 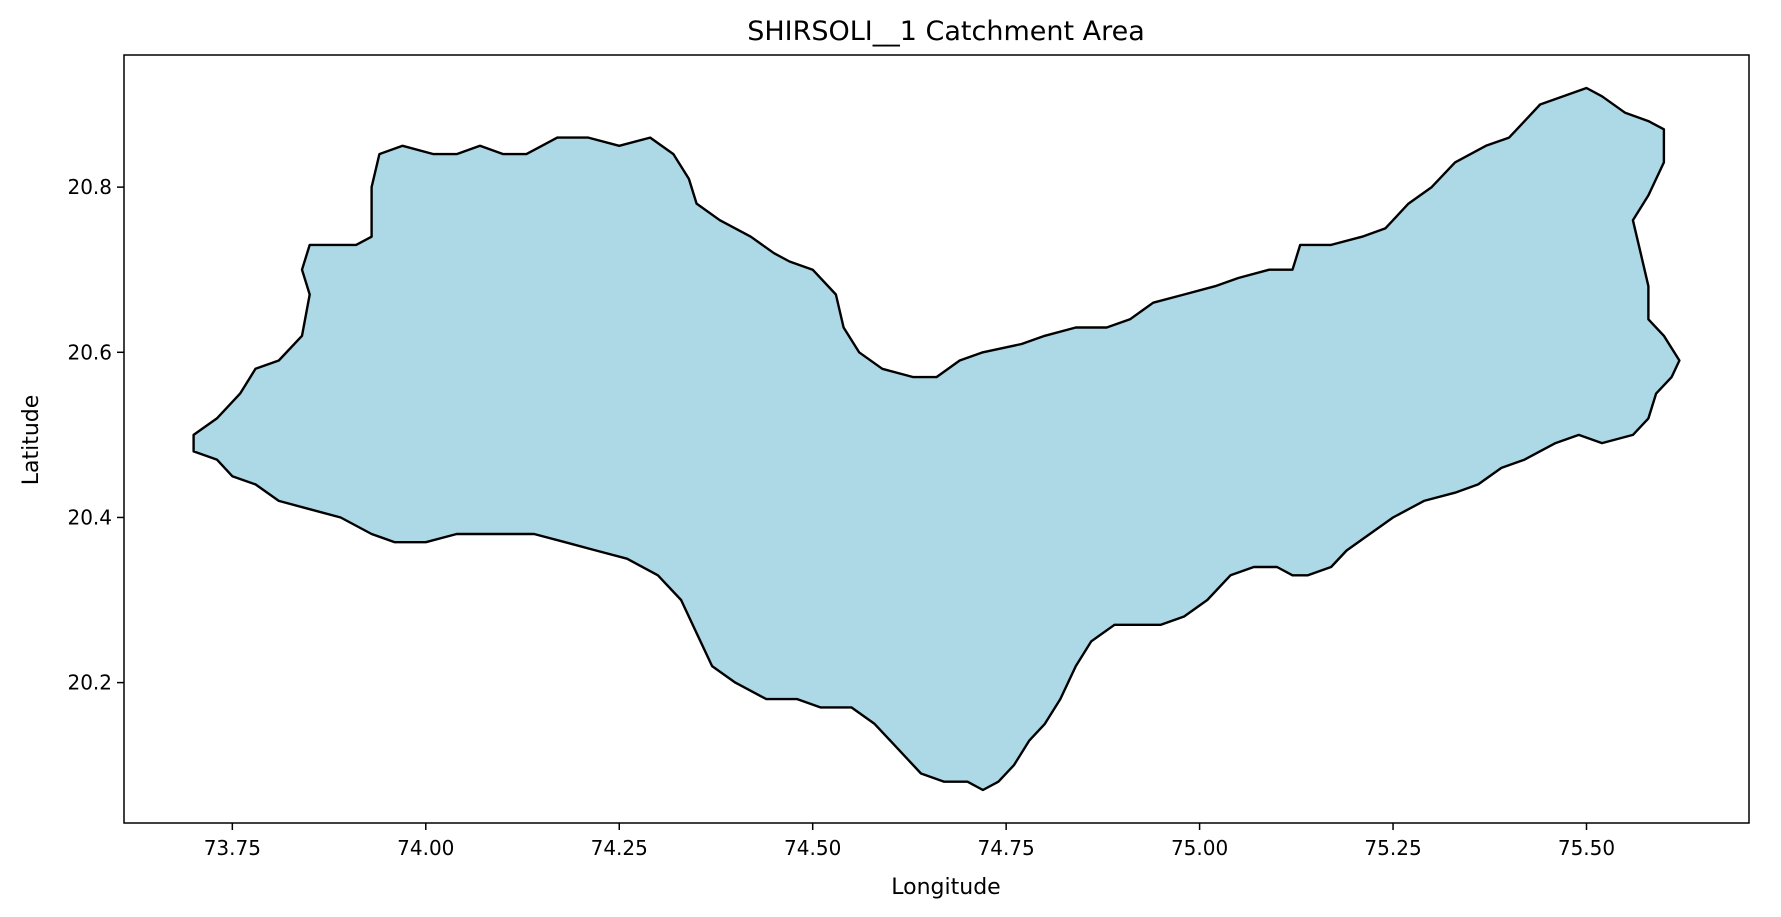 What do you see at coordinates (425, 848) in the screenshot?
I see `x-tick-label: 74.00` at bounding box center [425, 848].